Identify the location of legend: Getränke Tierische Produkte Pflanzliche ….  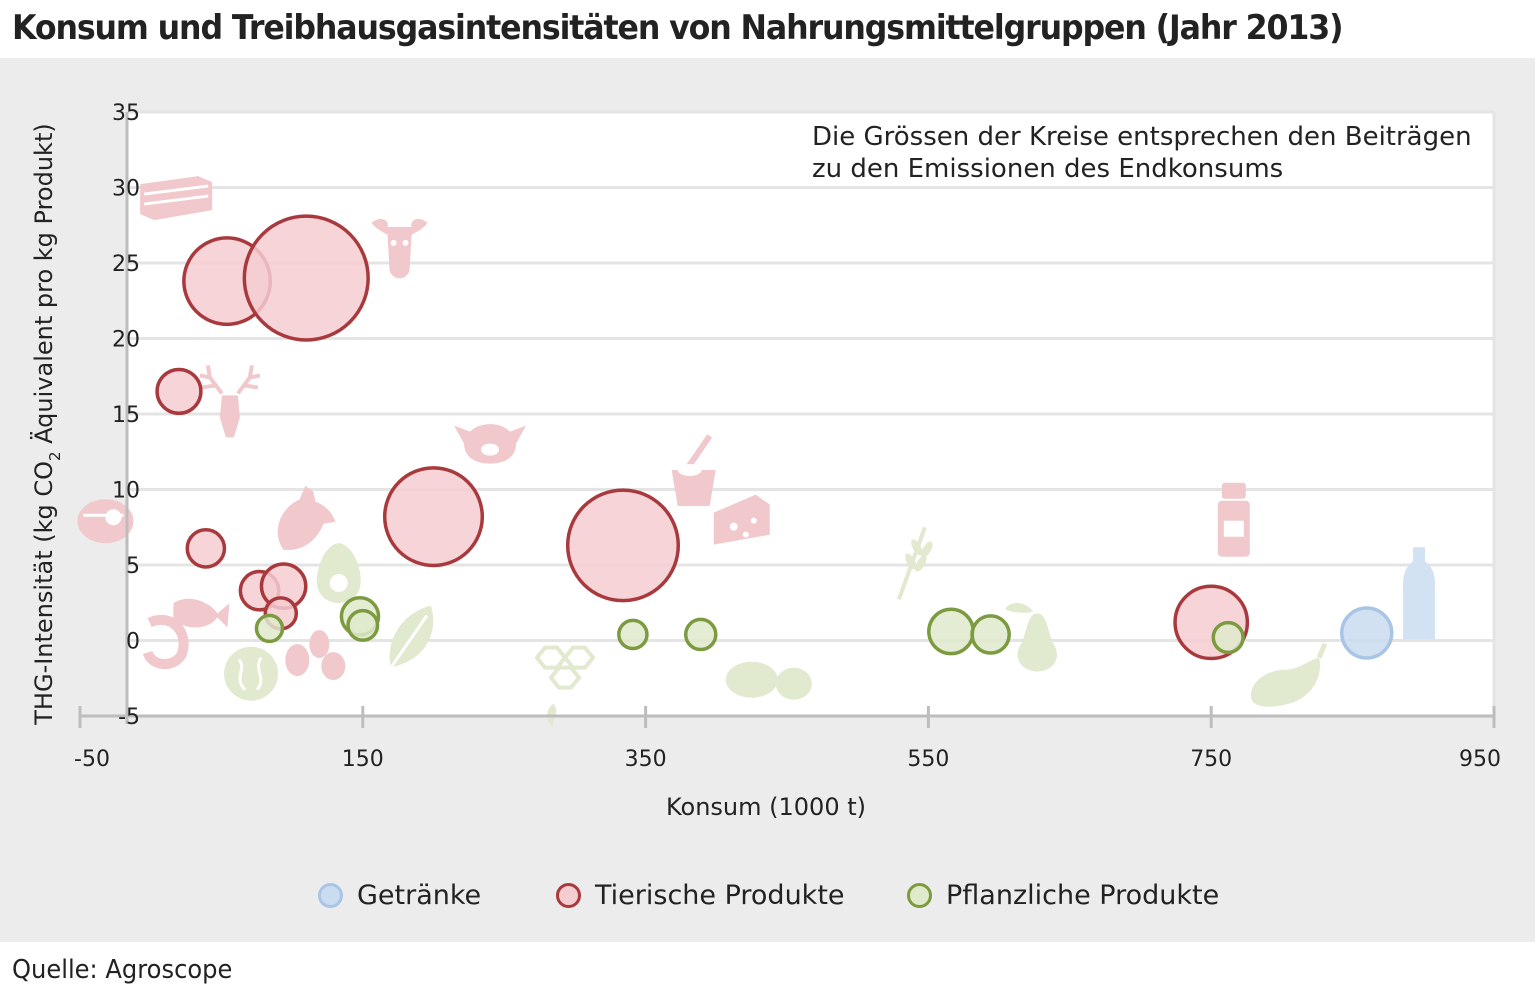
(767, 900).